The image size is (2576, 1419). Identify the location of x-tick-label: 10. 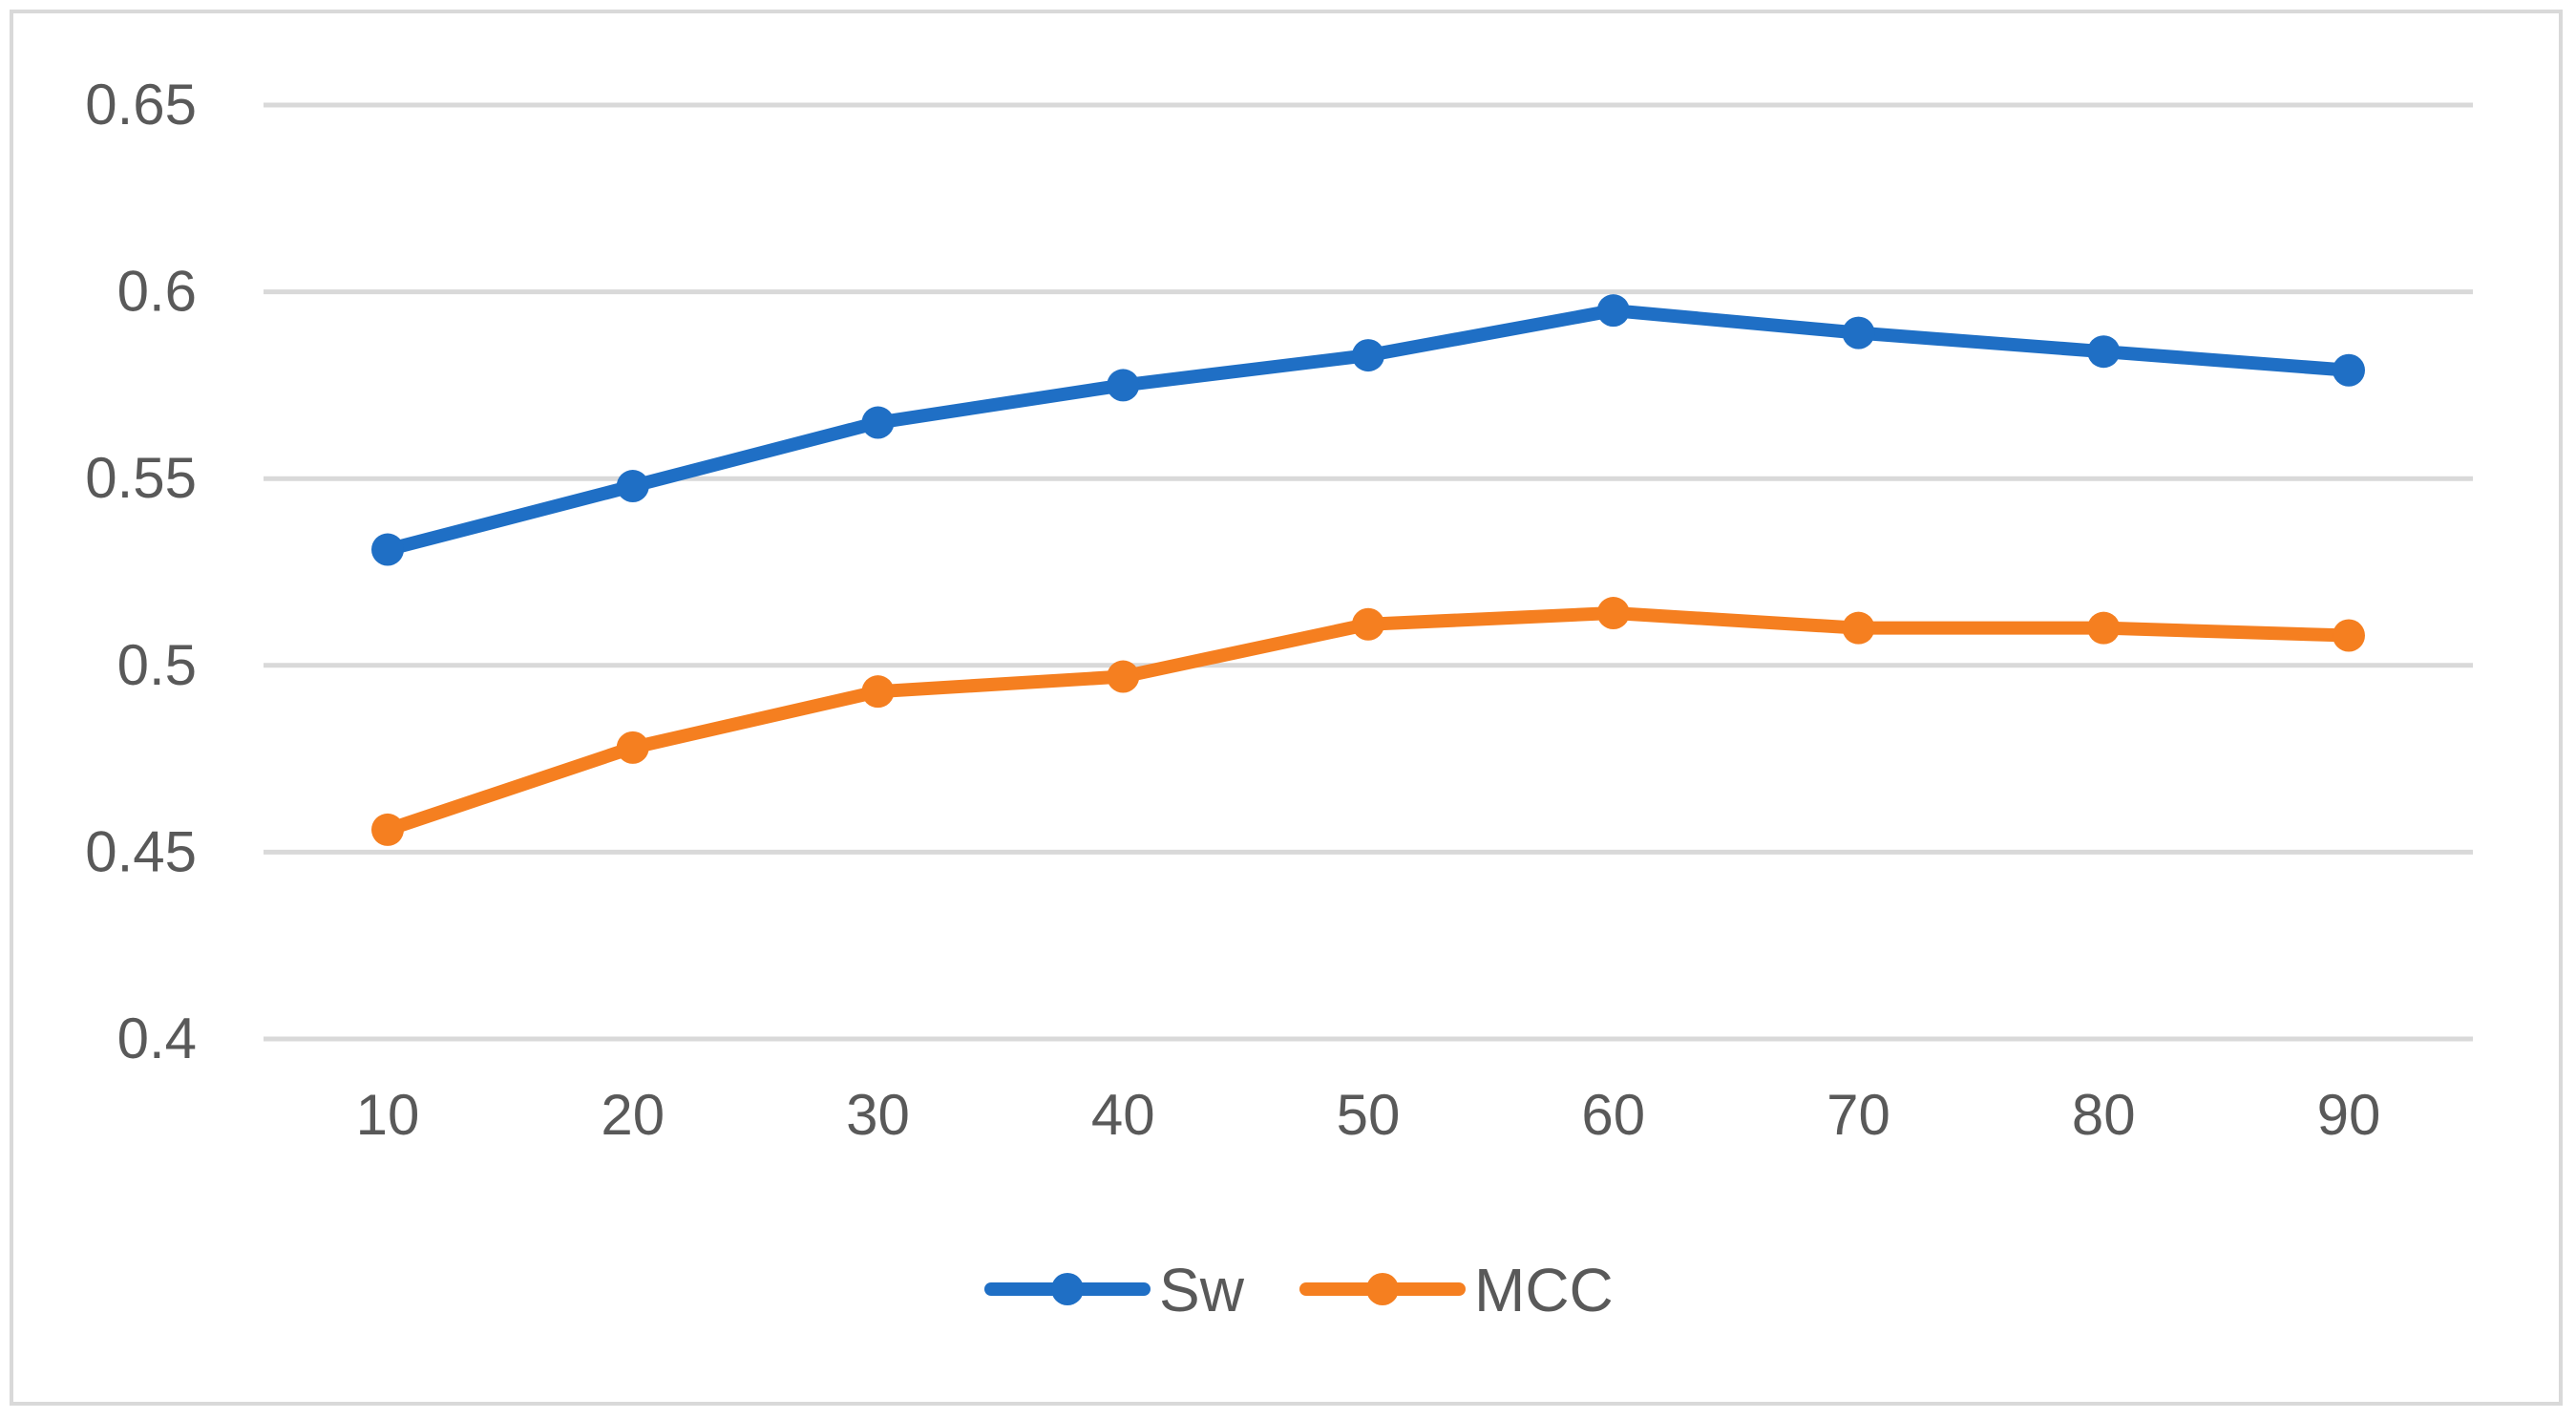
(388, 1115).